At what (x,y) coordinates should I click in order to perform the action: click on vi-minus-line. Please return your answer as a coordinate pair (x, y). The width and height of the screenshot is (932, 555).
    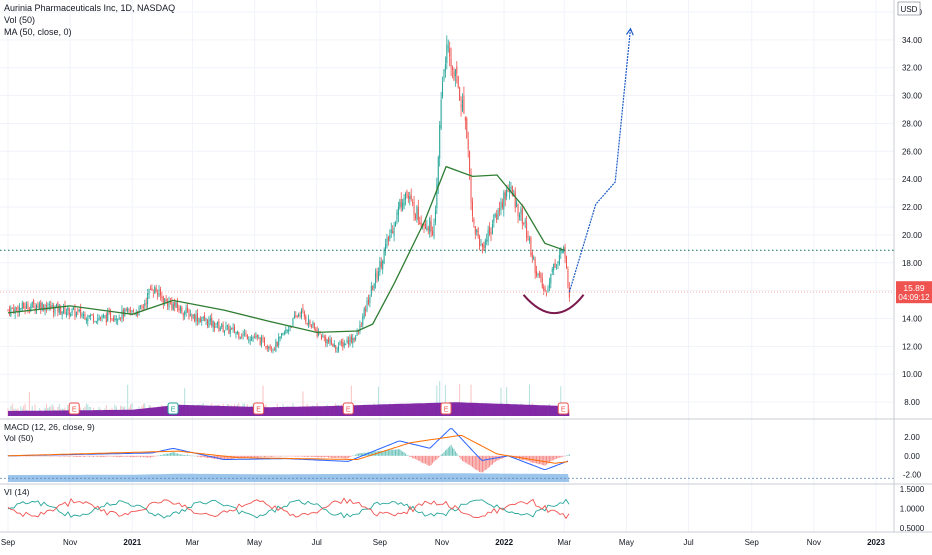
    Looking at the image, I should click on (288, 508).